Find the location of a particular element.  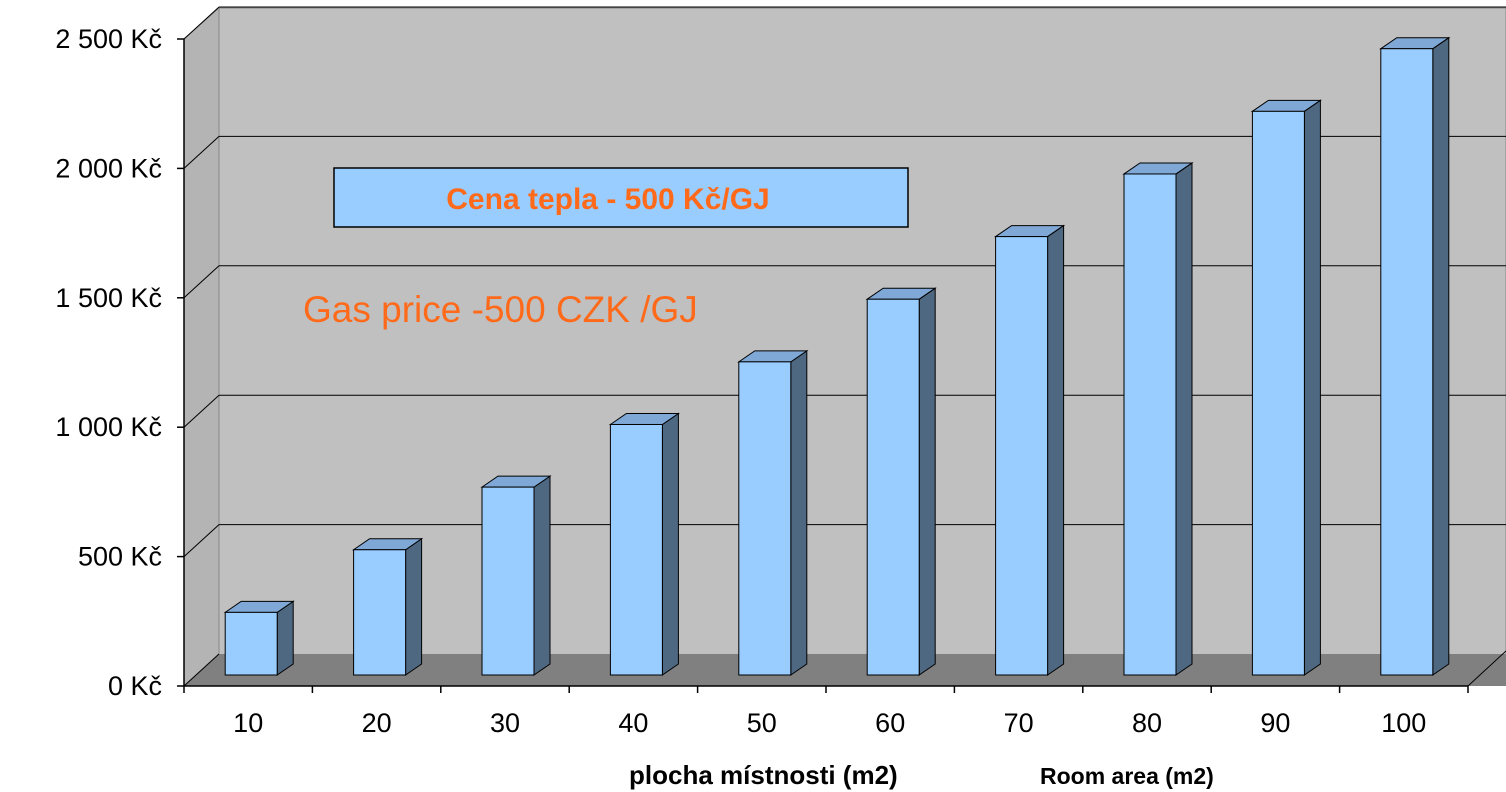

y-tick-label: 2 000 Kč is located at coordinates (108, 168).